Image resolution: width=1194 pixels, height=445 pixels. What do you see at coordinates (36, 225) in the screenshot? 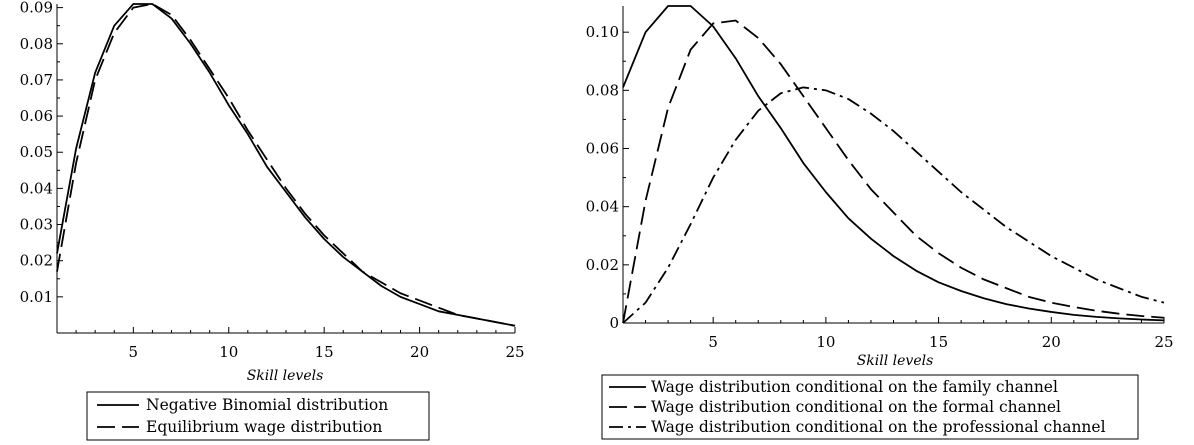
I see `y-tick-label: 0.03` at bounding box center [36, 225].